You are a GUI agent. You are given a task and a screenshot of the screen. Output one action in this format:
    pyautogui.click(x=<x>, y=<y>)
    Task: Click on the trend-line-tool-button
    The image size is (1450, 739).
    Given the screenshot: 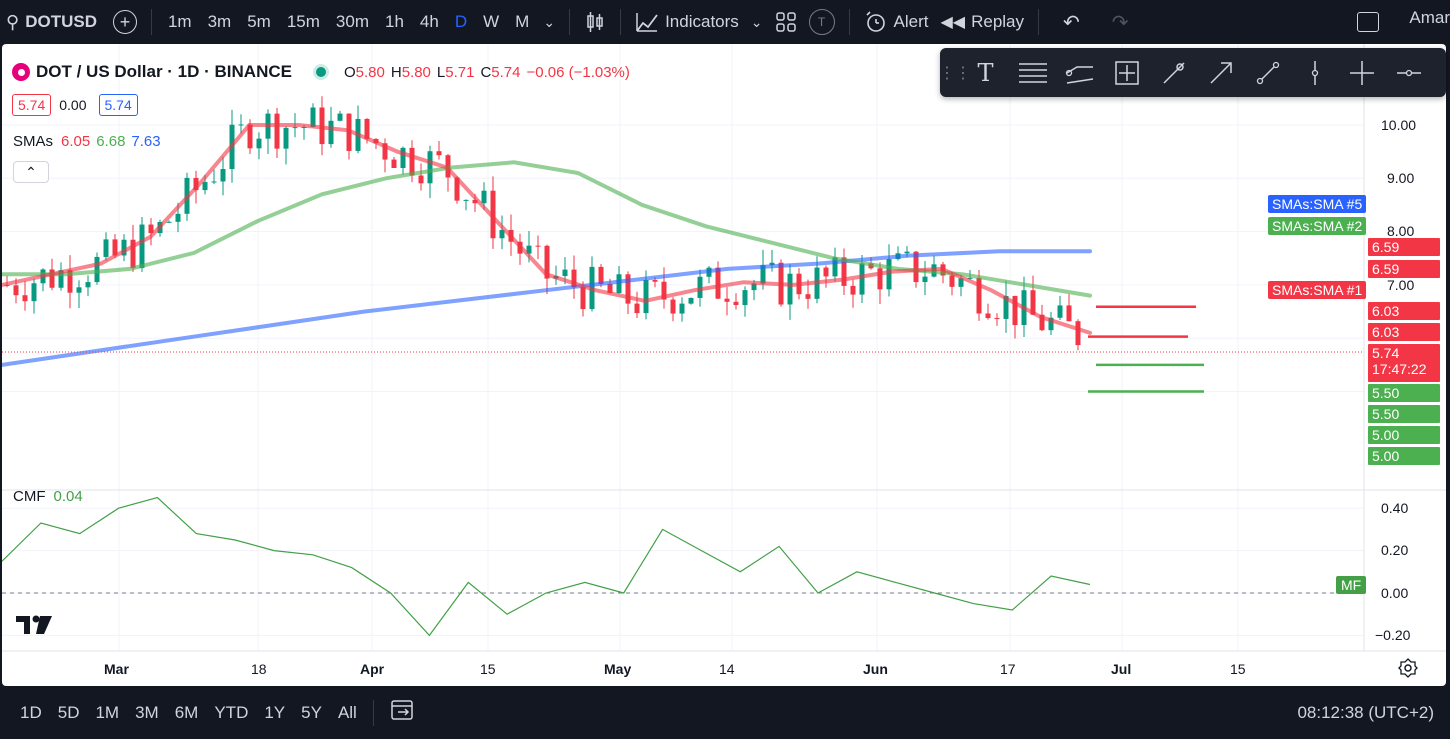 What is the action you would take?
    pyautogui.click(x=1173, y=72)
    